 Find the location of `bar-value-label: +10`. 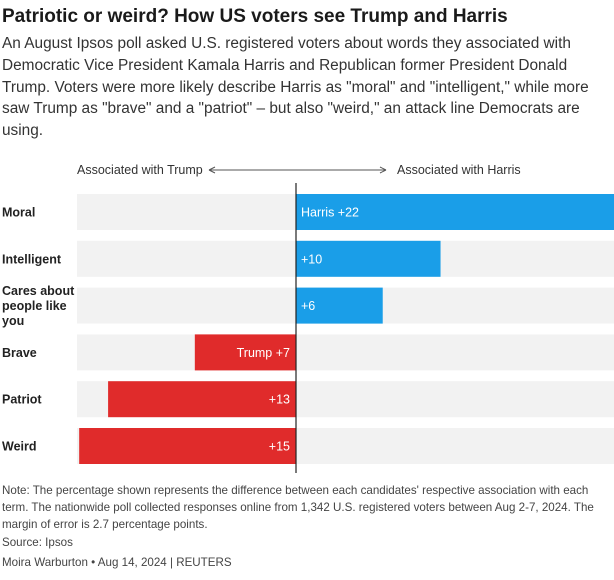

bar-value-label: +10 is located at coordinates (311, 259).